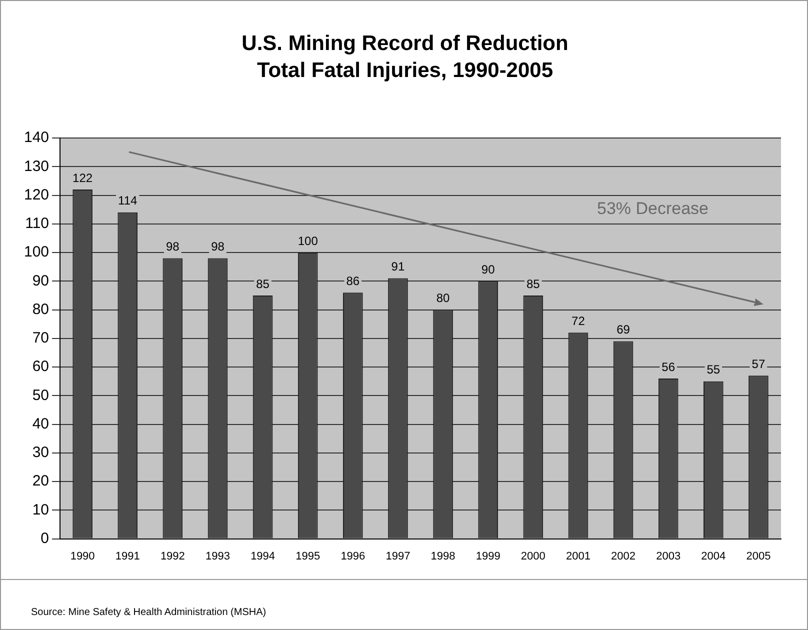 The height and width of the screenshot is (630, 808). Describe the element at coordinates (488, 269) in the screenshot. I see `data-label: 90` at that location.